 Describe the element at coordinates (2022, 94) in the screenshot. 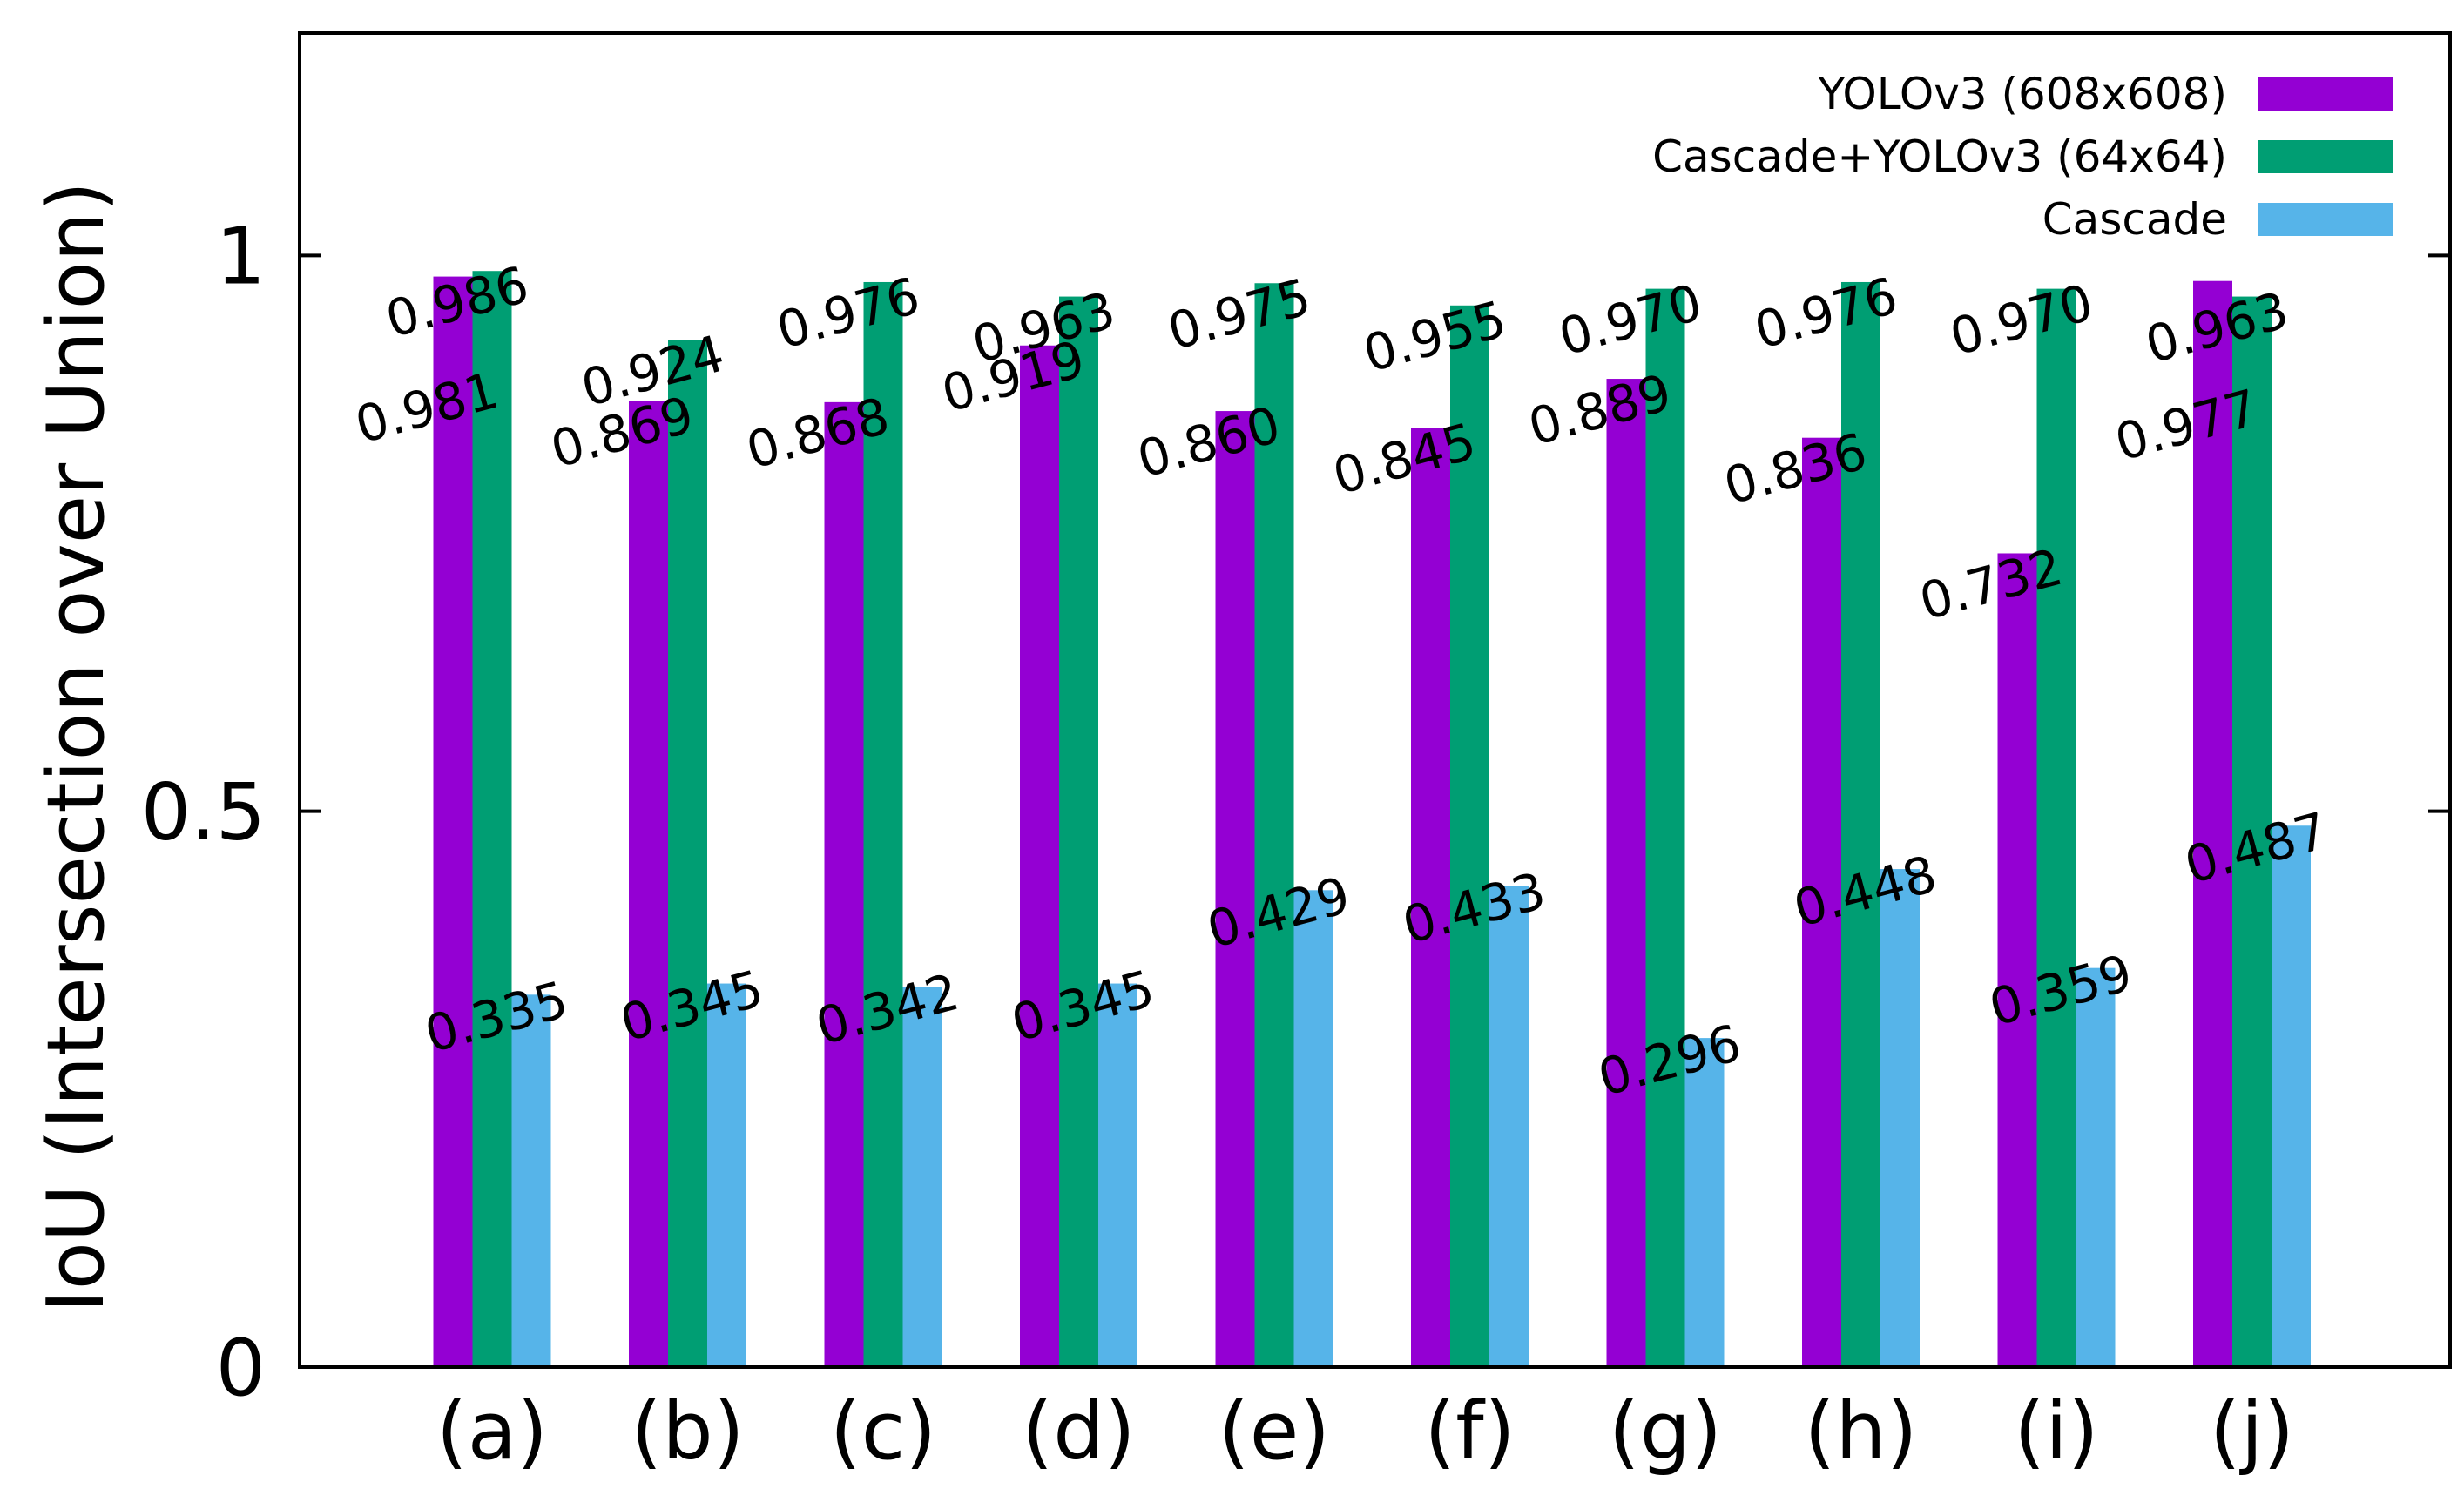

I see `legend-label-1: YOLOv3 (608x608)` at that location.